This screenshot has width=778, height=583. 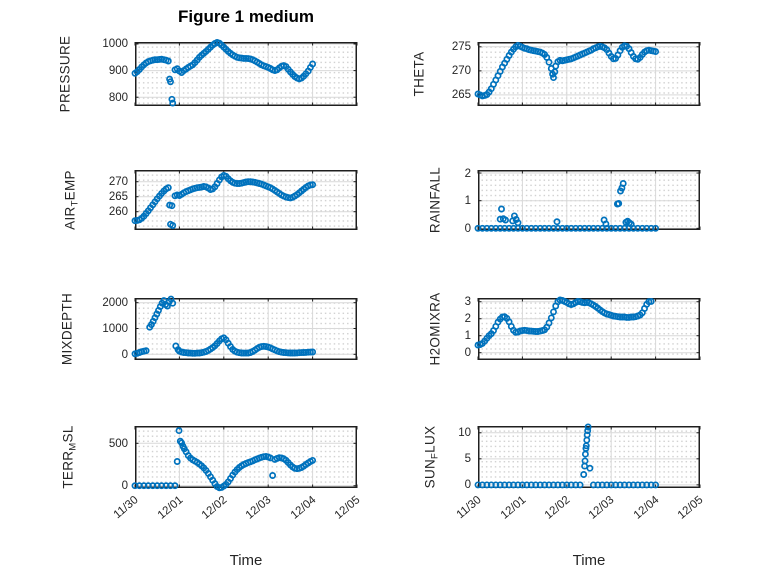 What do you see at coordinates (564, 322) in the screenshot?
I see `data-series-h2omixra` at bounding box center [564, 322].